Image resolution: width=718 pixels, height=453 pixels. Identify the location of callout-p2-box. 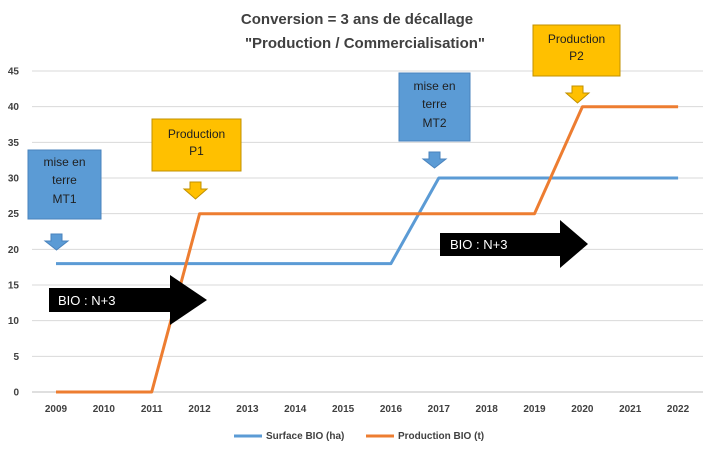
(576, 50).